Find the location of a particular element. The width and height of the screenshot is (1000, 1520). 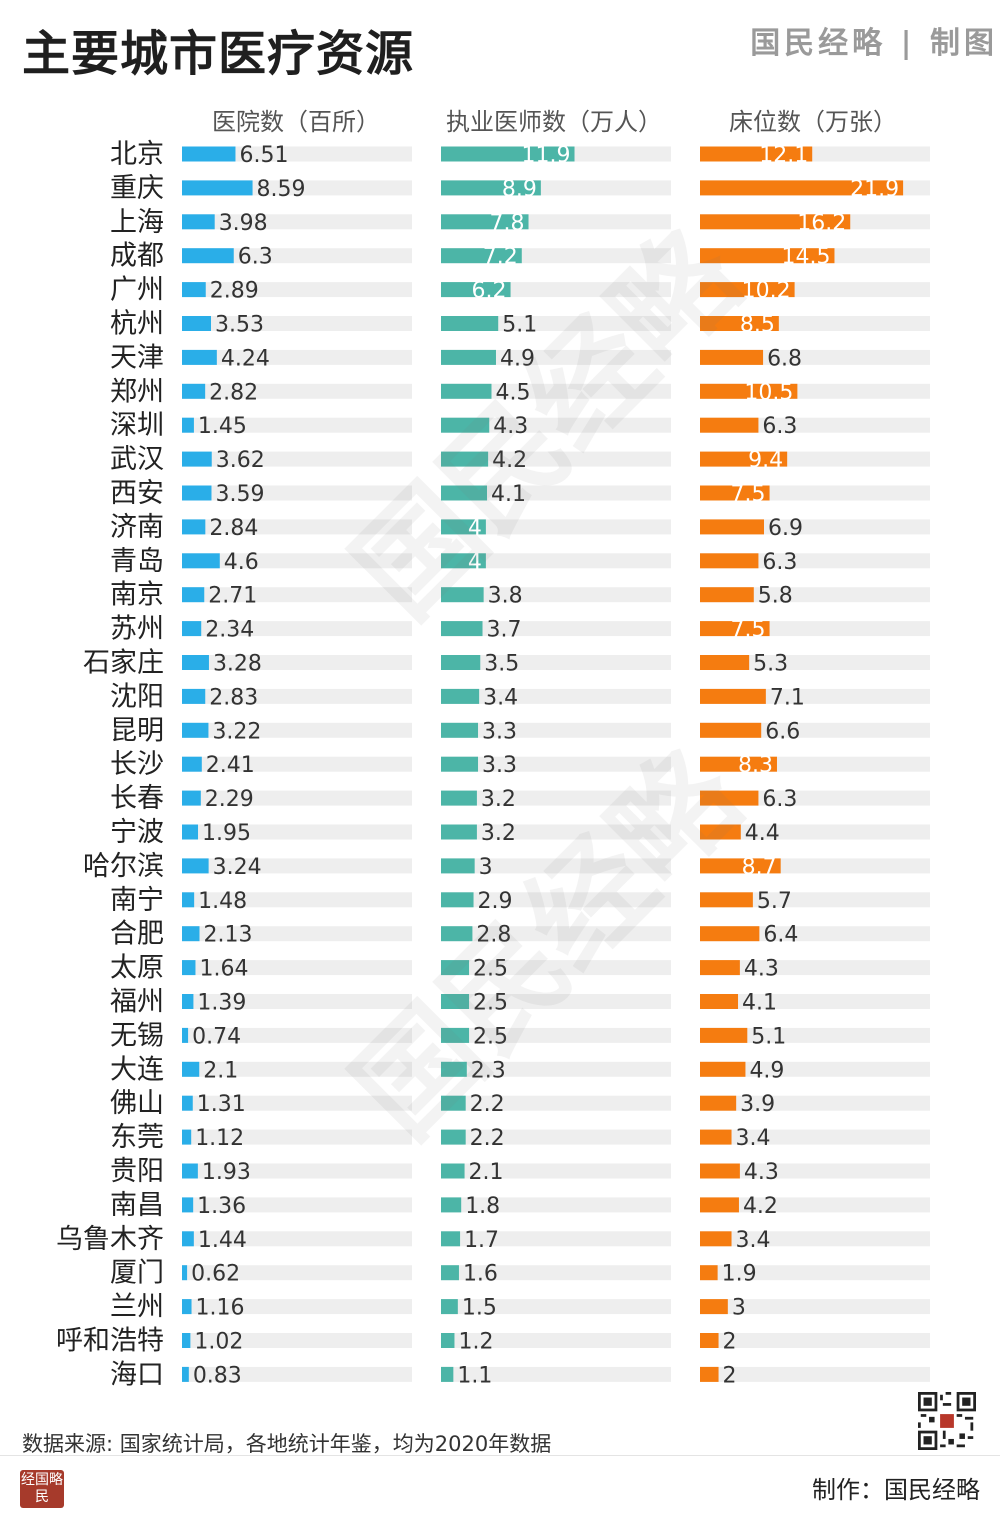

data-label: 4 is located at coordinates (475, 528).